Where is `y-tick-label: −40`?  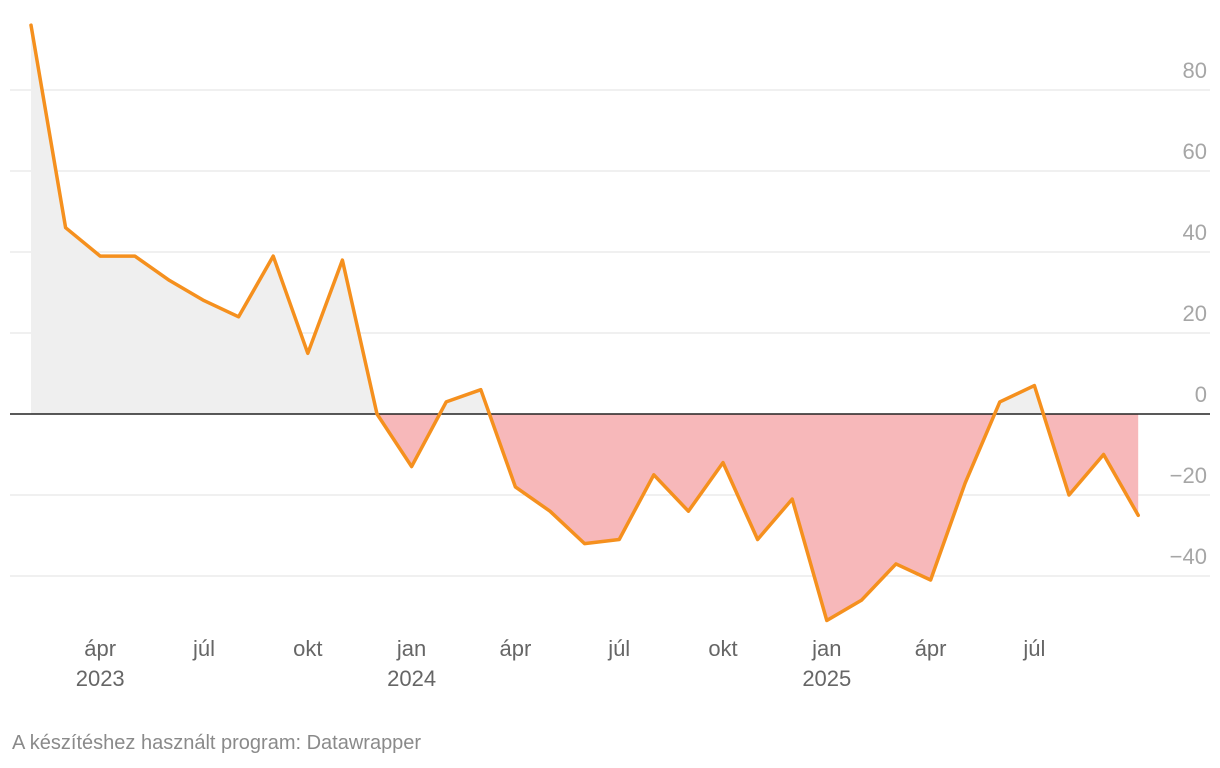 y-tick-label: −40 is located at coordinates (1188, 556).